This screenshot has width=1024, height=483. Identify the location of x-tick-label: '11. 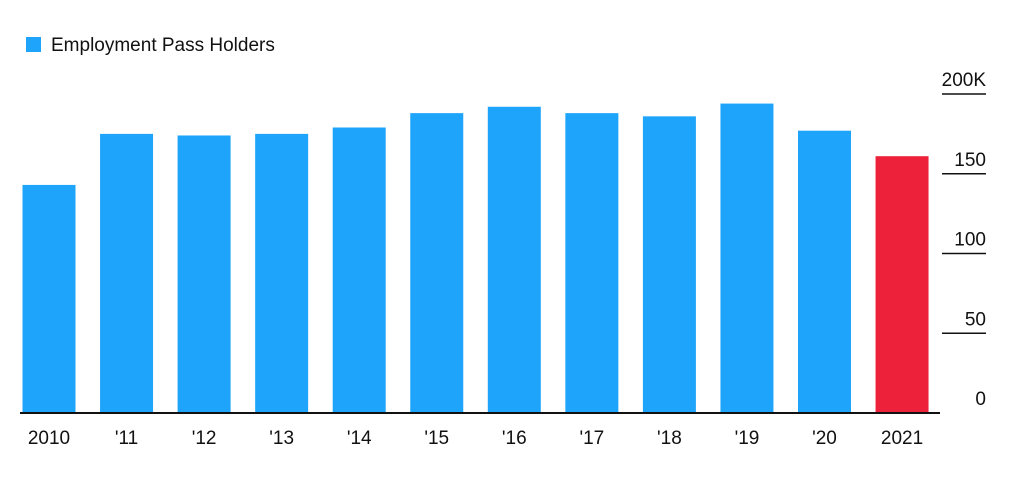
(126, 438).